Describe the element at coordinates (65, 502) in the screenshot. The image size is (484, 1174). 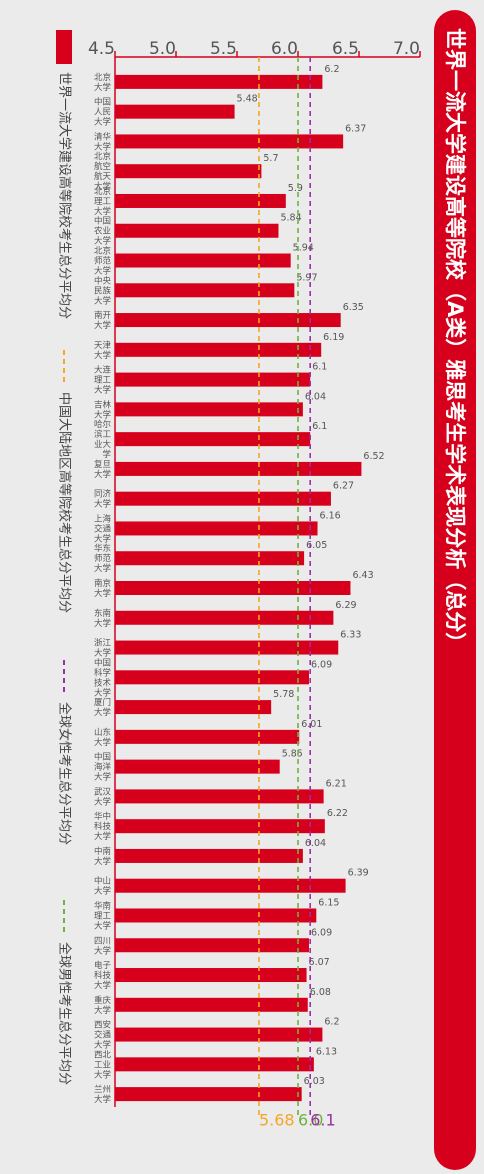
I see `legend-label: 中国大陆地区高等院校考生总分平均分` at that location.